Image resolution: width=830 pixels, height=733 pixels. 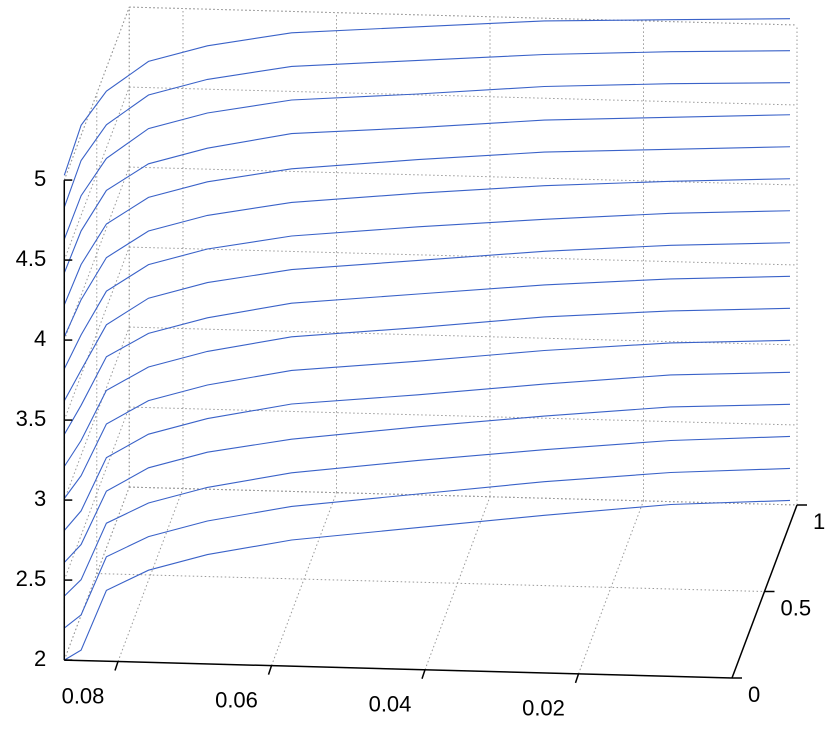 What do you see at coordinates (40, 658) in the screenshot?
I see `z-tick-label: 2` at bounding box center [40, 658].